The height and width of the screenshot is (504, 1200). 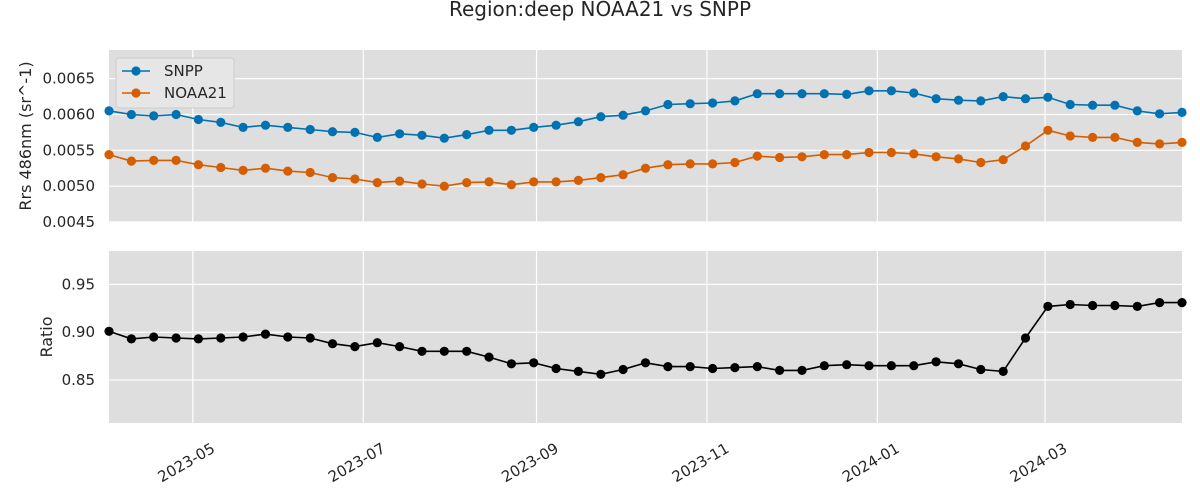 What do you see at coordinates (25, 135) in the screenshot?
I see `y-axis-label: Rrs 486nm (sr^-1)` at bounding box center [25, 135].